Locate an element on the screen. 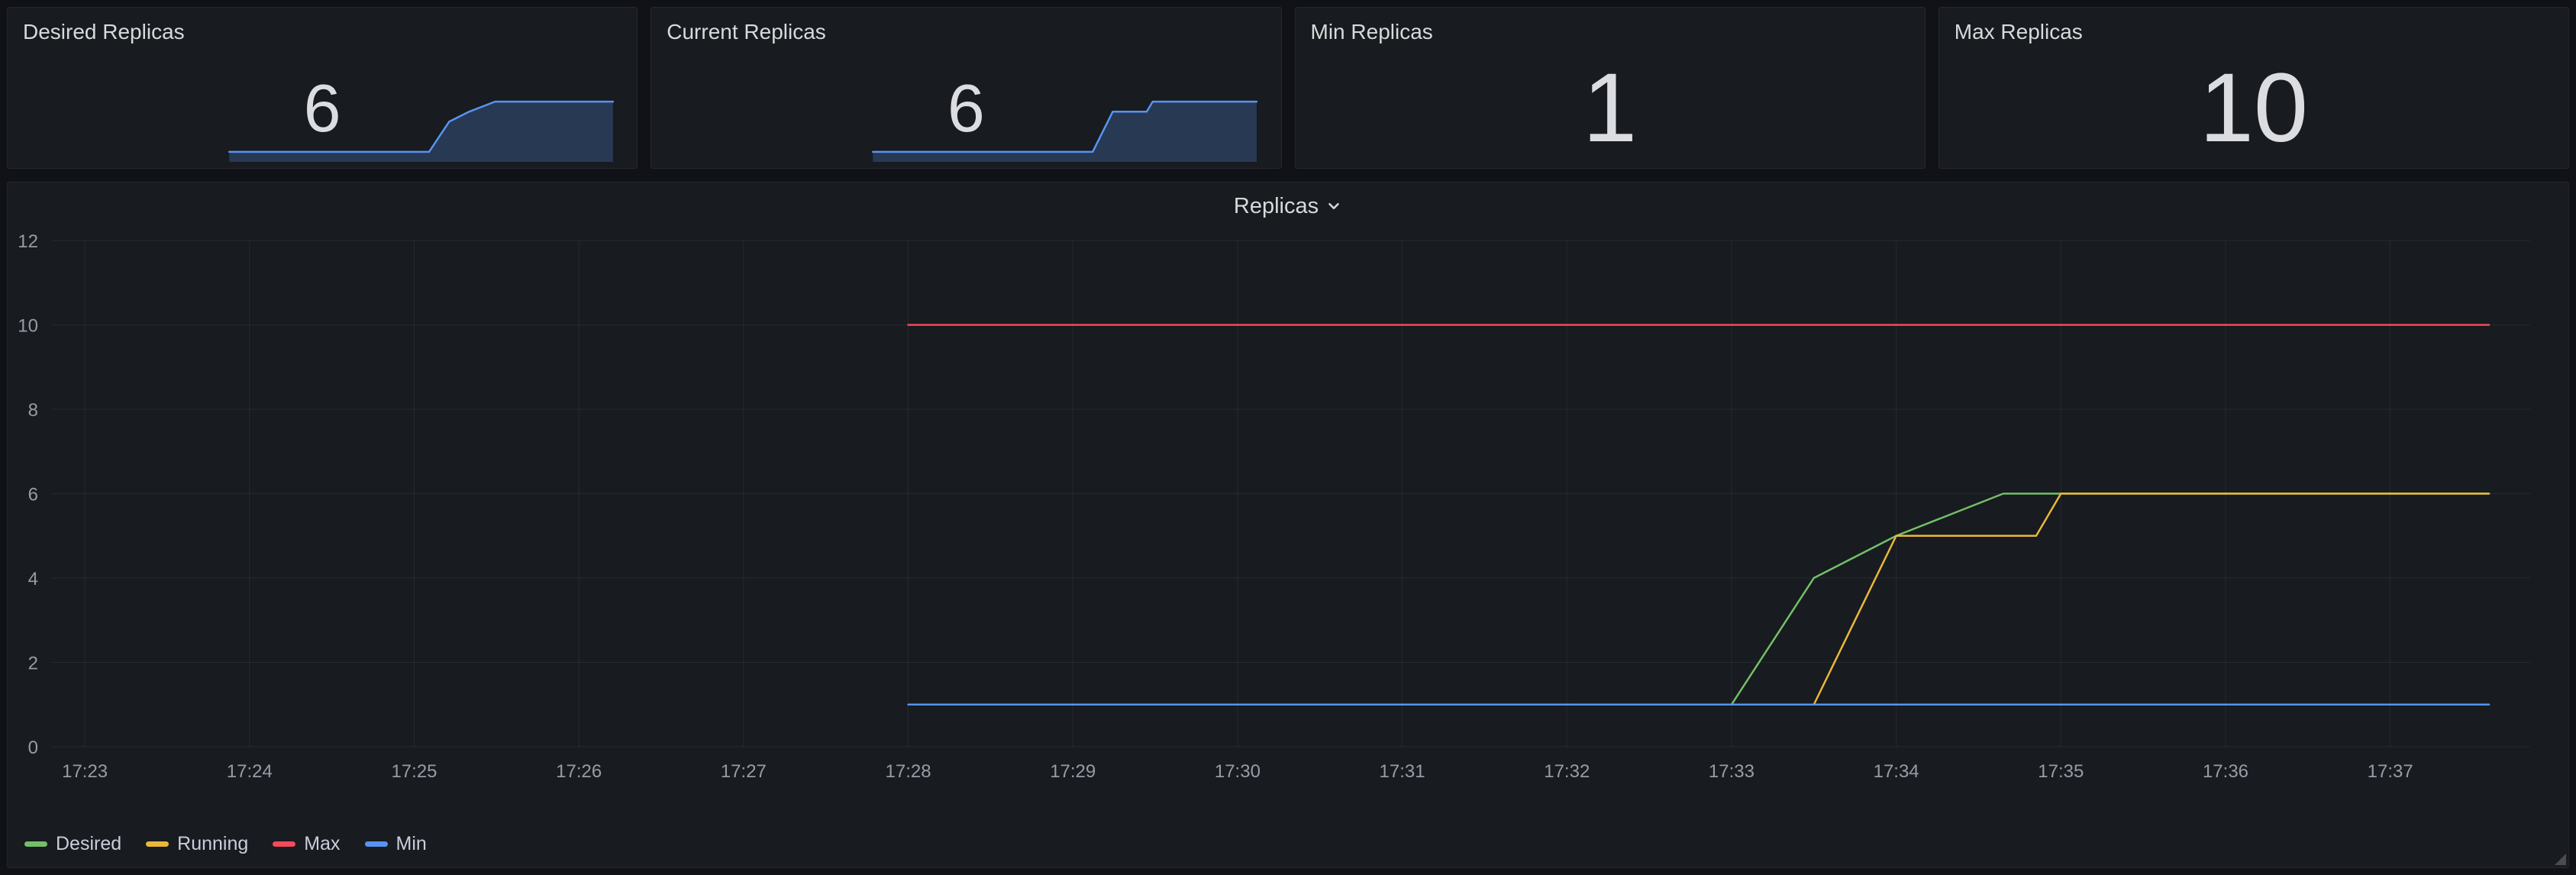 The width and height of the screenshot is (2576, 875). stat-panel-current-replicas: Current Replicas 6 is located at coordinates (966, 88).